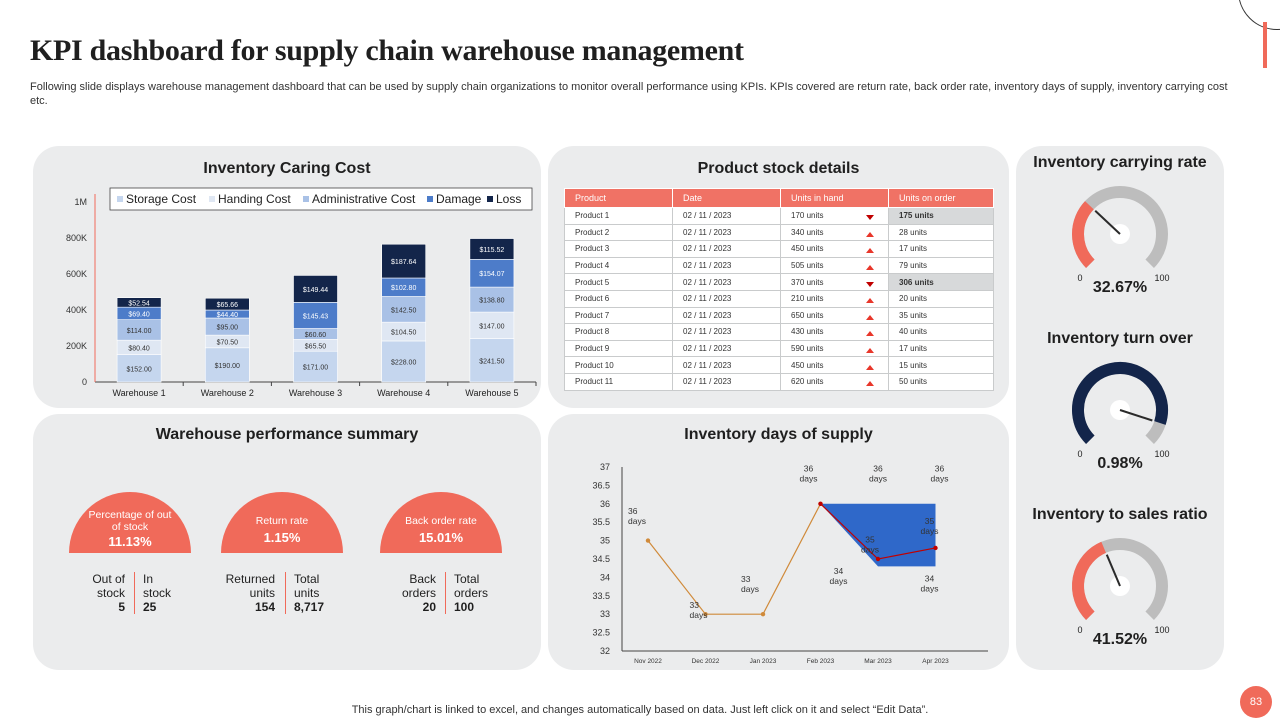  Describe the element at coordinates (699, 610) in the screenshot. I see `data-label: 33 days` at that location.